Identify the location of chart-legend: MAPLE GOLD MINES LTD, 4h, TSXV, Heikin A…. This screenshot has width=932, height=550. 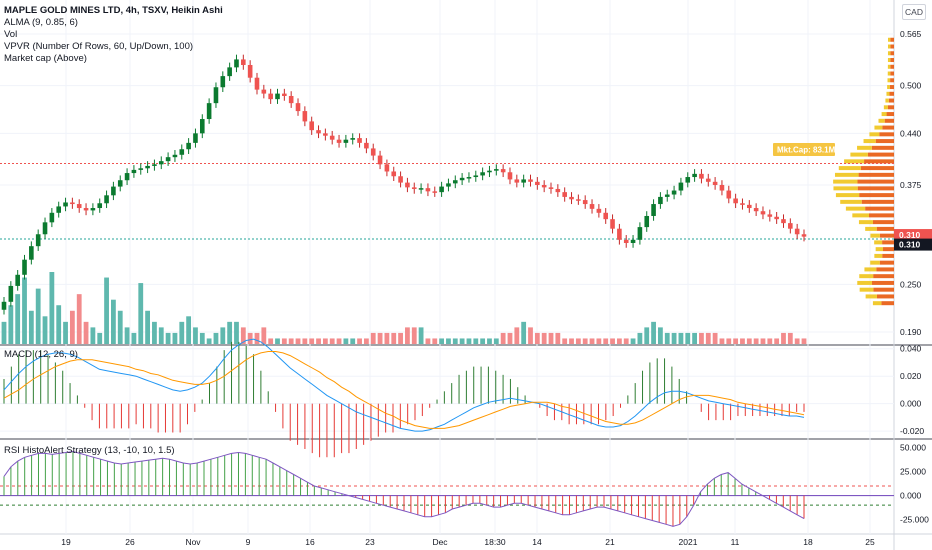
(113, 35).